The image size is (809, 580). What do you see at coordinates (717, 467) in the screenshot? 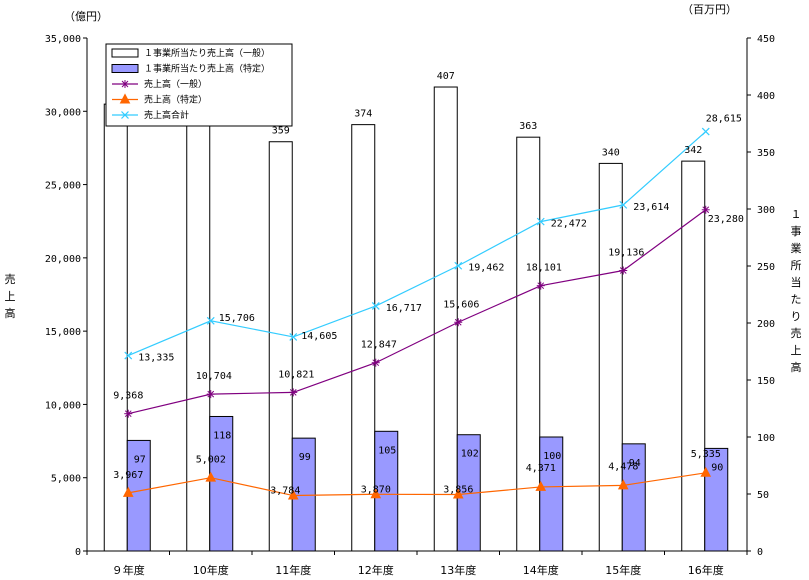
I see `bar-specific-label-7: 90` at bounding box center [717, 467].